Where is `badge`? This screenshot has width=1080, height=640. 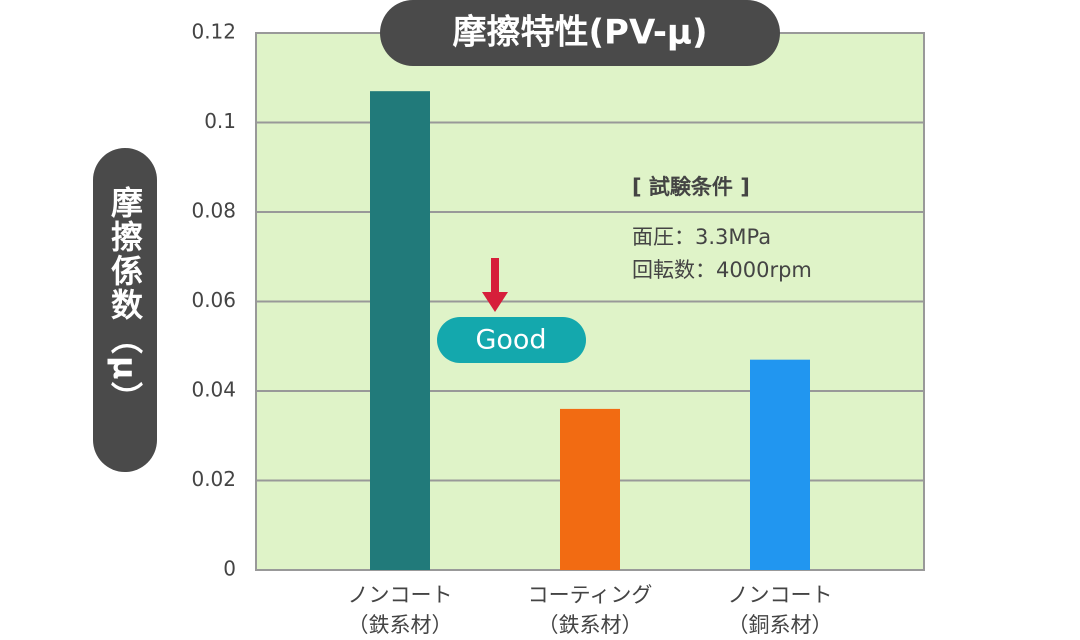
badge is located at coordinates (511, 340).